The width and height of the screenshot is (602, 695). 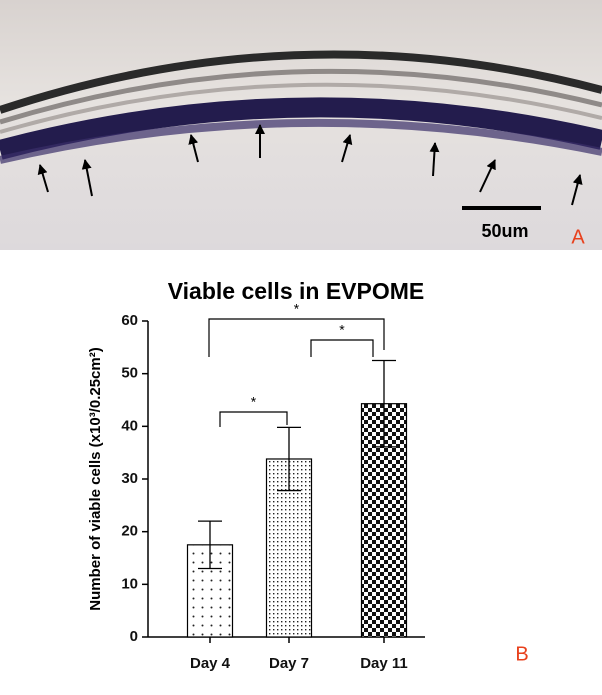 I want to click on panel-label: B, so click(x=521, y=654).